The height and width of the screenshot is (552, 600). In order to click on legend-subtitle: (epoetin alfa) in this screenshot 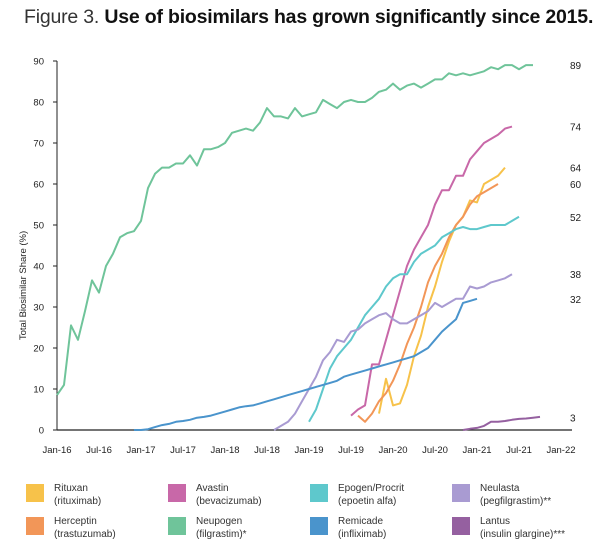, I will do `click(367, 501)`.